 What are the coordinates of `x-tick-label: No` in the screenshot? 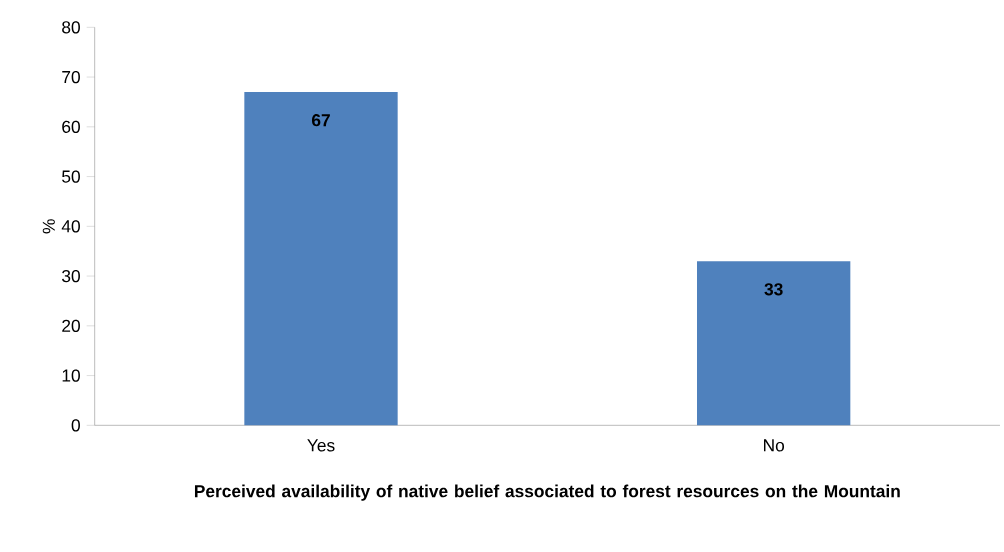 It's located at (774, 445).